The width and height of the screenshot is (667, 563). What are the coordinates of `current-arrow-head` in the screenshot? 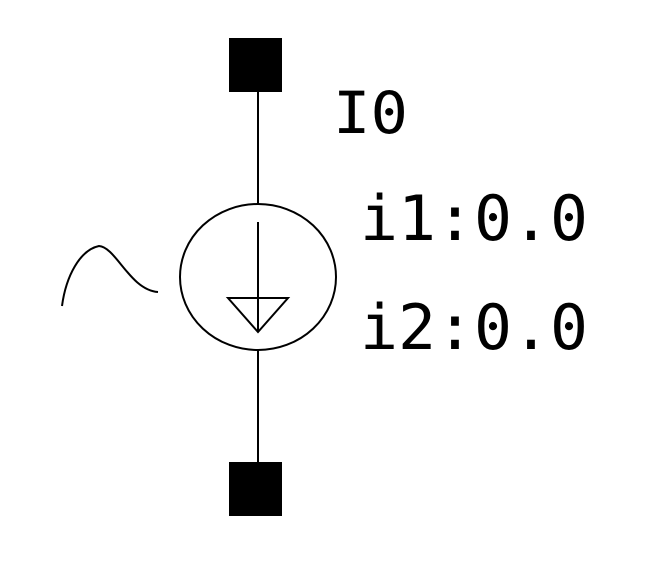 It's located at (258, 315).